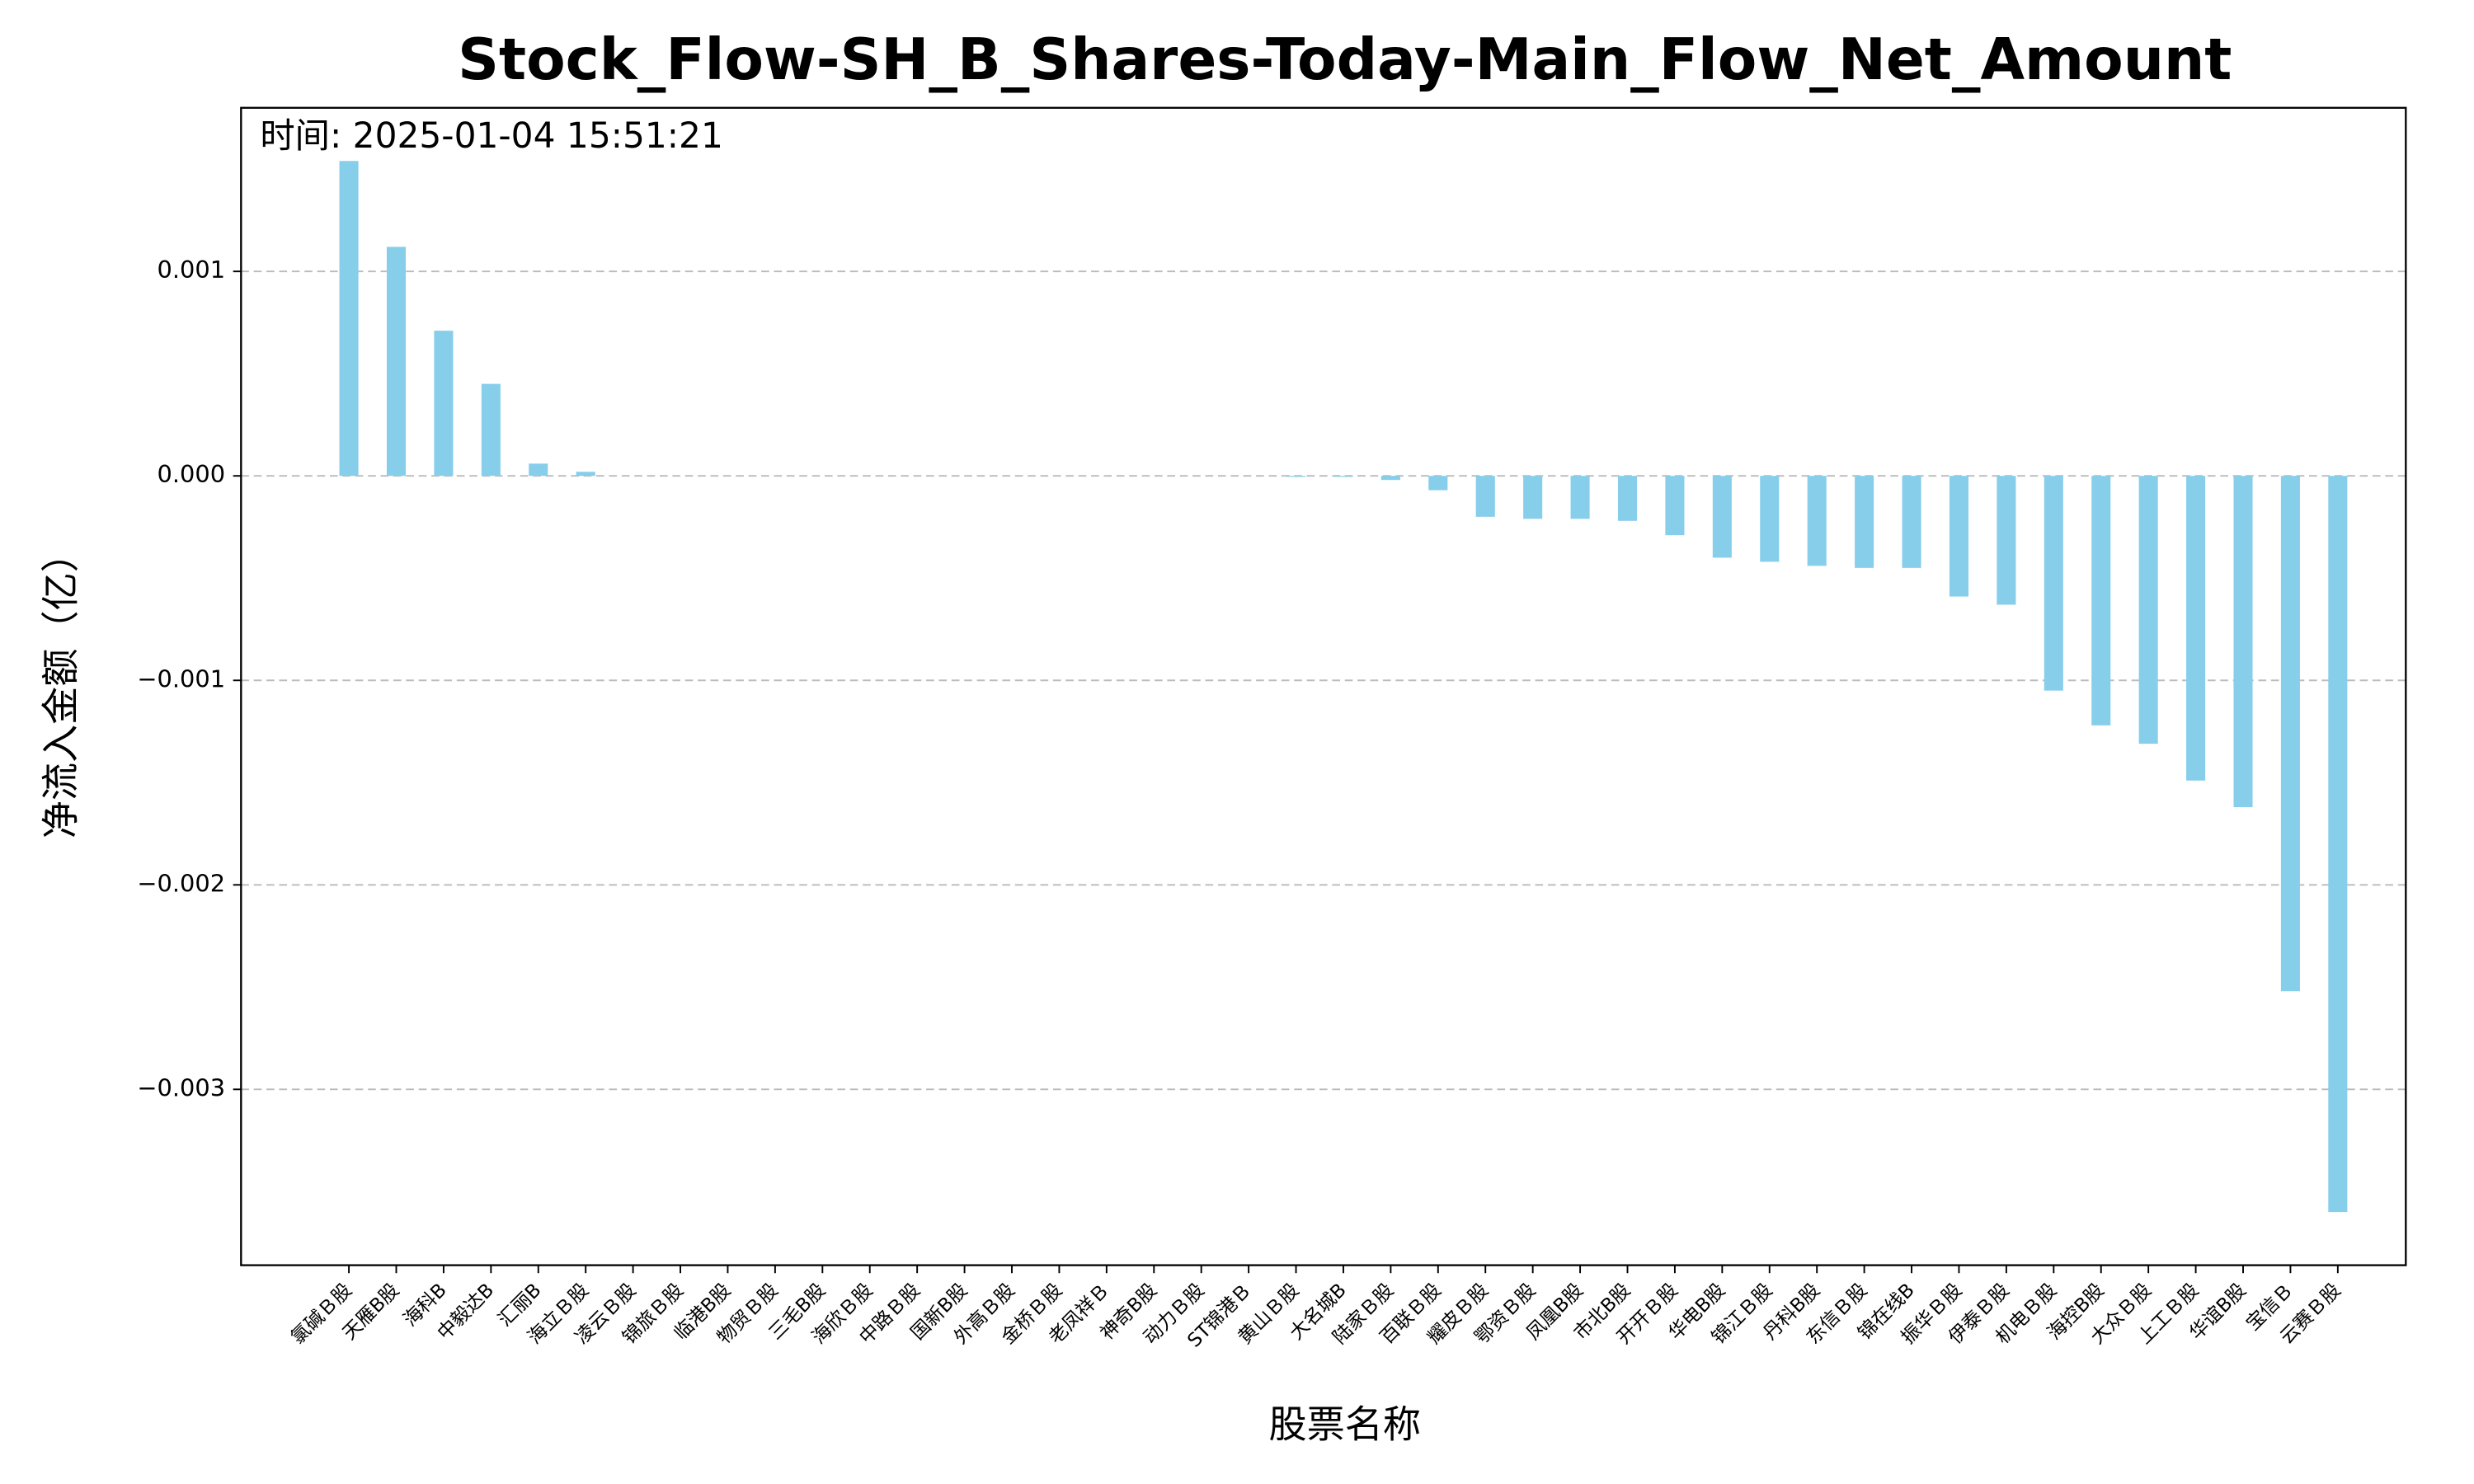 The image size is (2474, 1484). I want to click on x-tick-label: 氯碱Ｂ股, so click(321, 1314).